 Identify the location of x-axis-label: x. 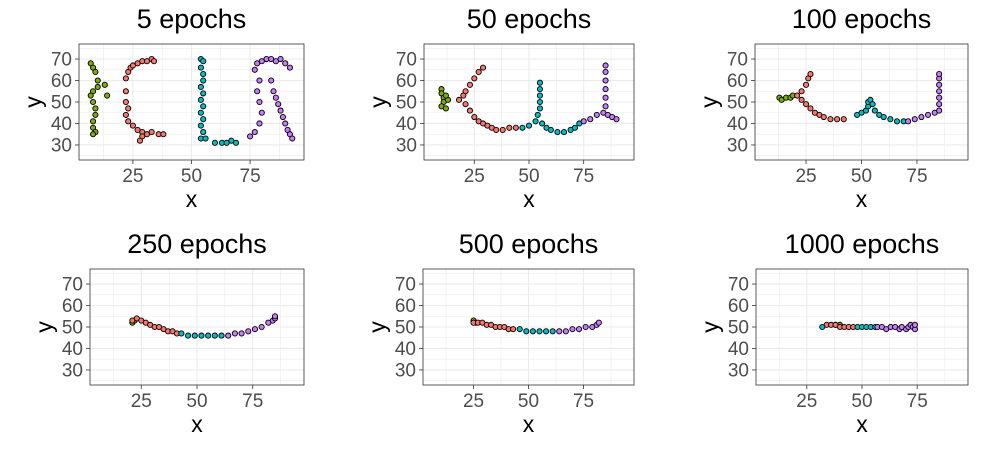
(197, 424).